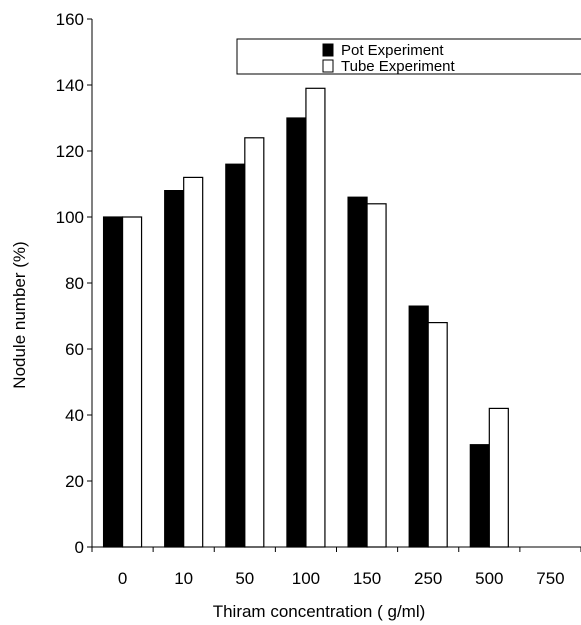 Image resolution: width=581 pixels, height=625 pixels. Describe the element at coordinates (244, 578) in the screenshot. I see `x-tick-label: 50` at that location.